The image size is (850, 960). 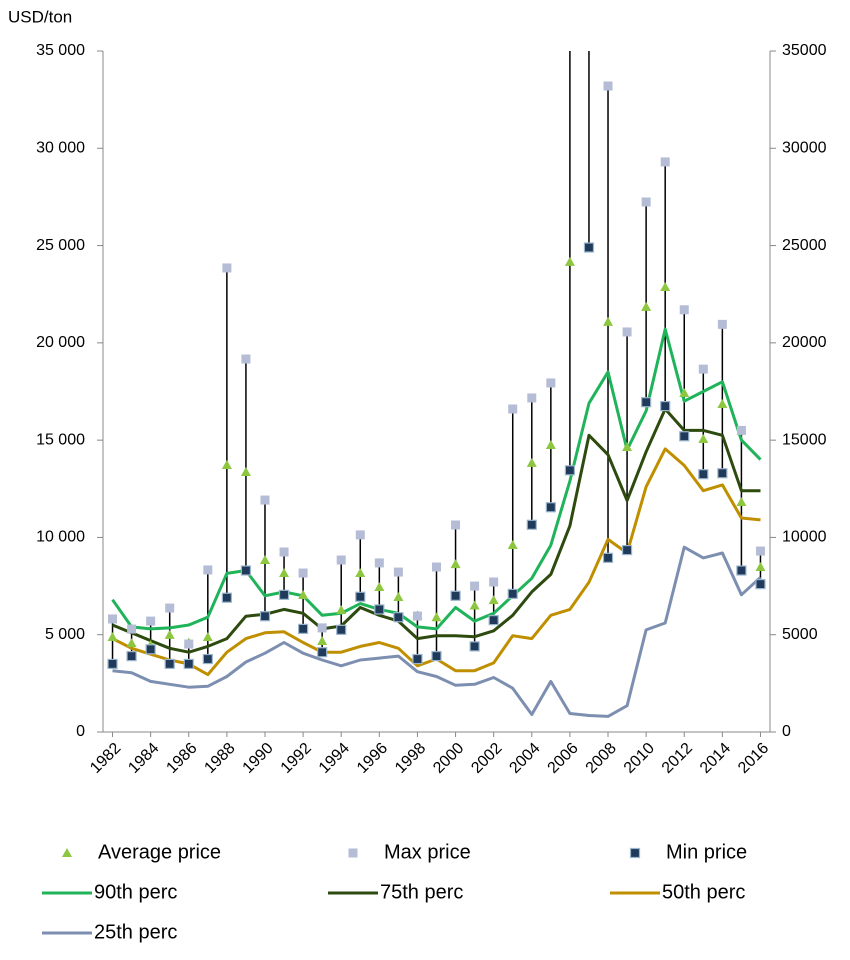 What do you see at coordinates (715, 758) in the screenshot?
I see `x-tick-label: 2014` at bounding box center [715, 758].